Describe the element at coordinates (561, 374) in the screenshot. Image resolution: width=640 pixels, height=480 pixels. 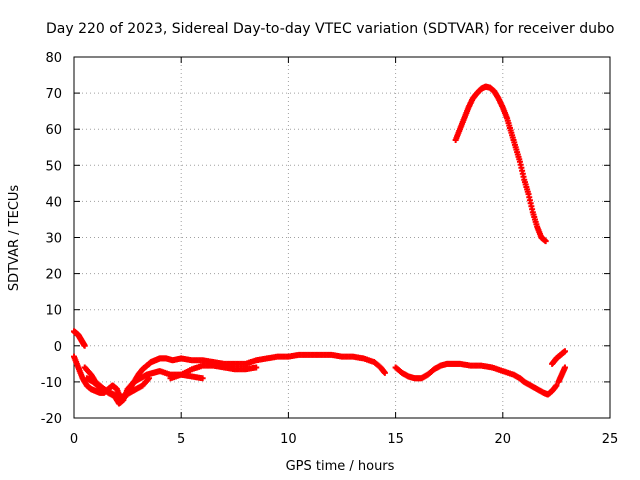
I see `series-track-h` at that location.